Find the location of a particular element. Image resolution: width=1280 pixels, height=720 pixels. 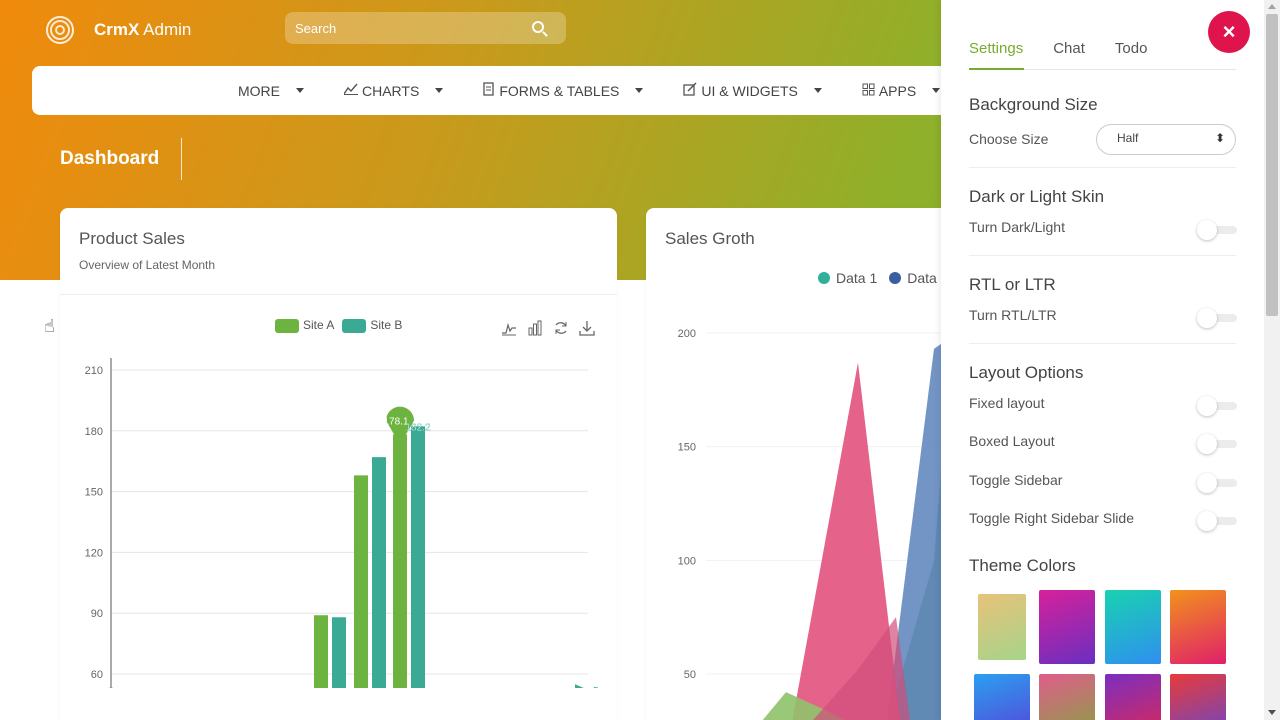

menu-more: MORE is located at coordinates (271, 91).